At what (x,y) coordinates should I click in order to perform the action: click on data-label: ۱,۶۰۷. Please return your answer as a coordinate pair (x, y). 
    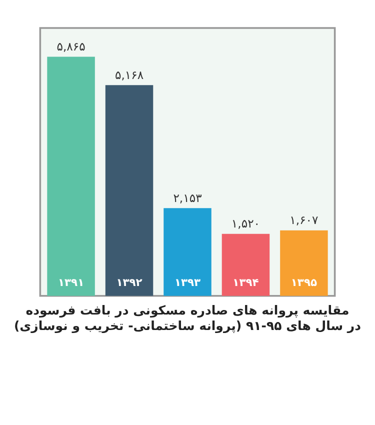
    Looking at the image, I should click on (304, 220).